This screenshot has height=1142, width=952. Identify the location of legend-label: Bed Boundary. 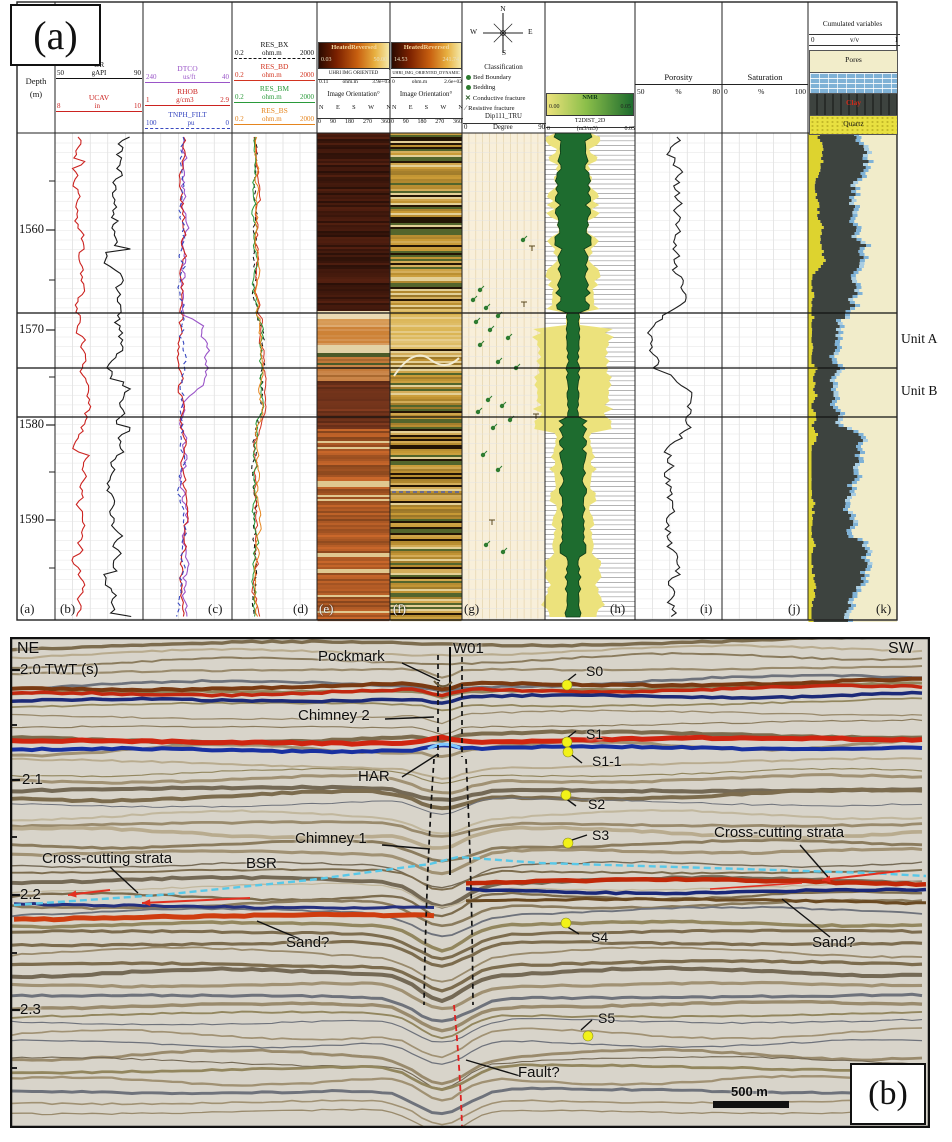
(492, 77).